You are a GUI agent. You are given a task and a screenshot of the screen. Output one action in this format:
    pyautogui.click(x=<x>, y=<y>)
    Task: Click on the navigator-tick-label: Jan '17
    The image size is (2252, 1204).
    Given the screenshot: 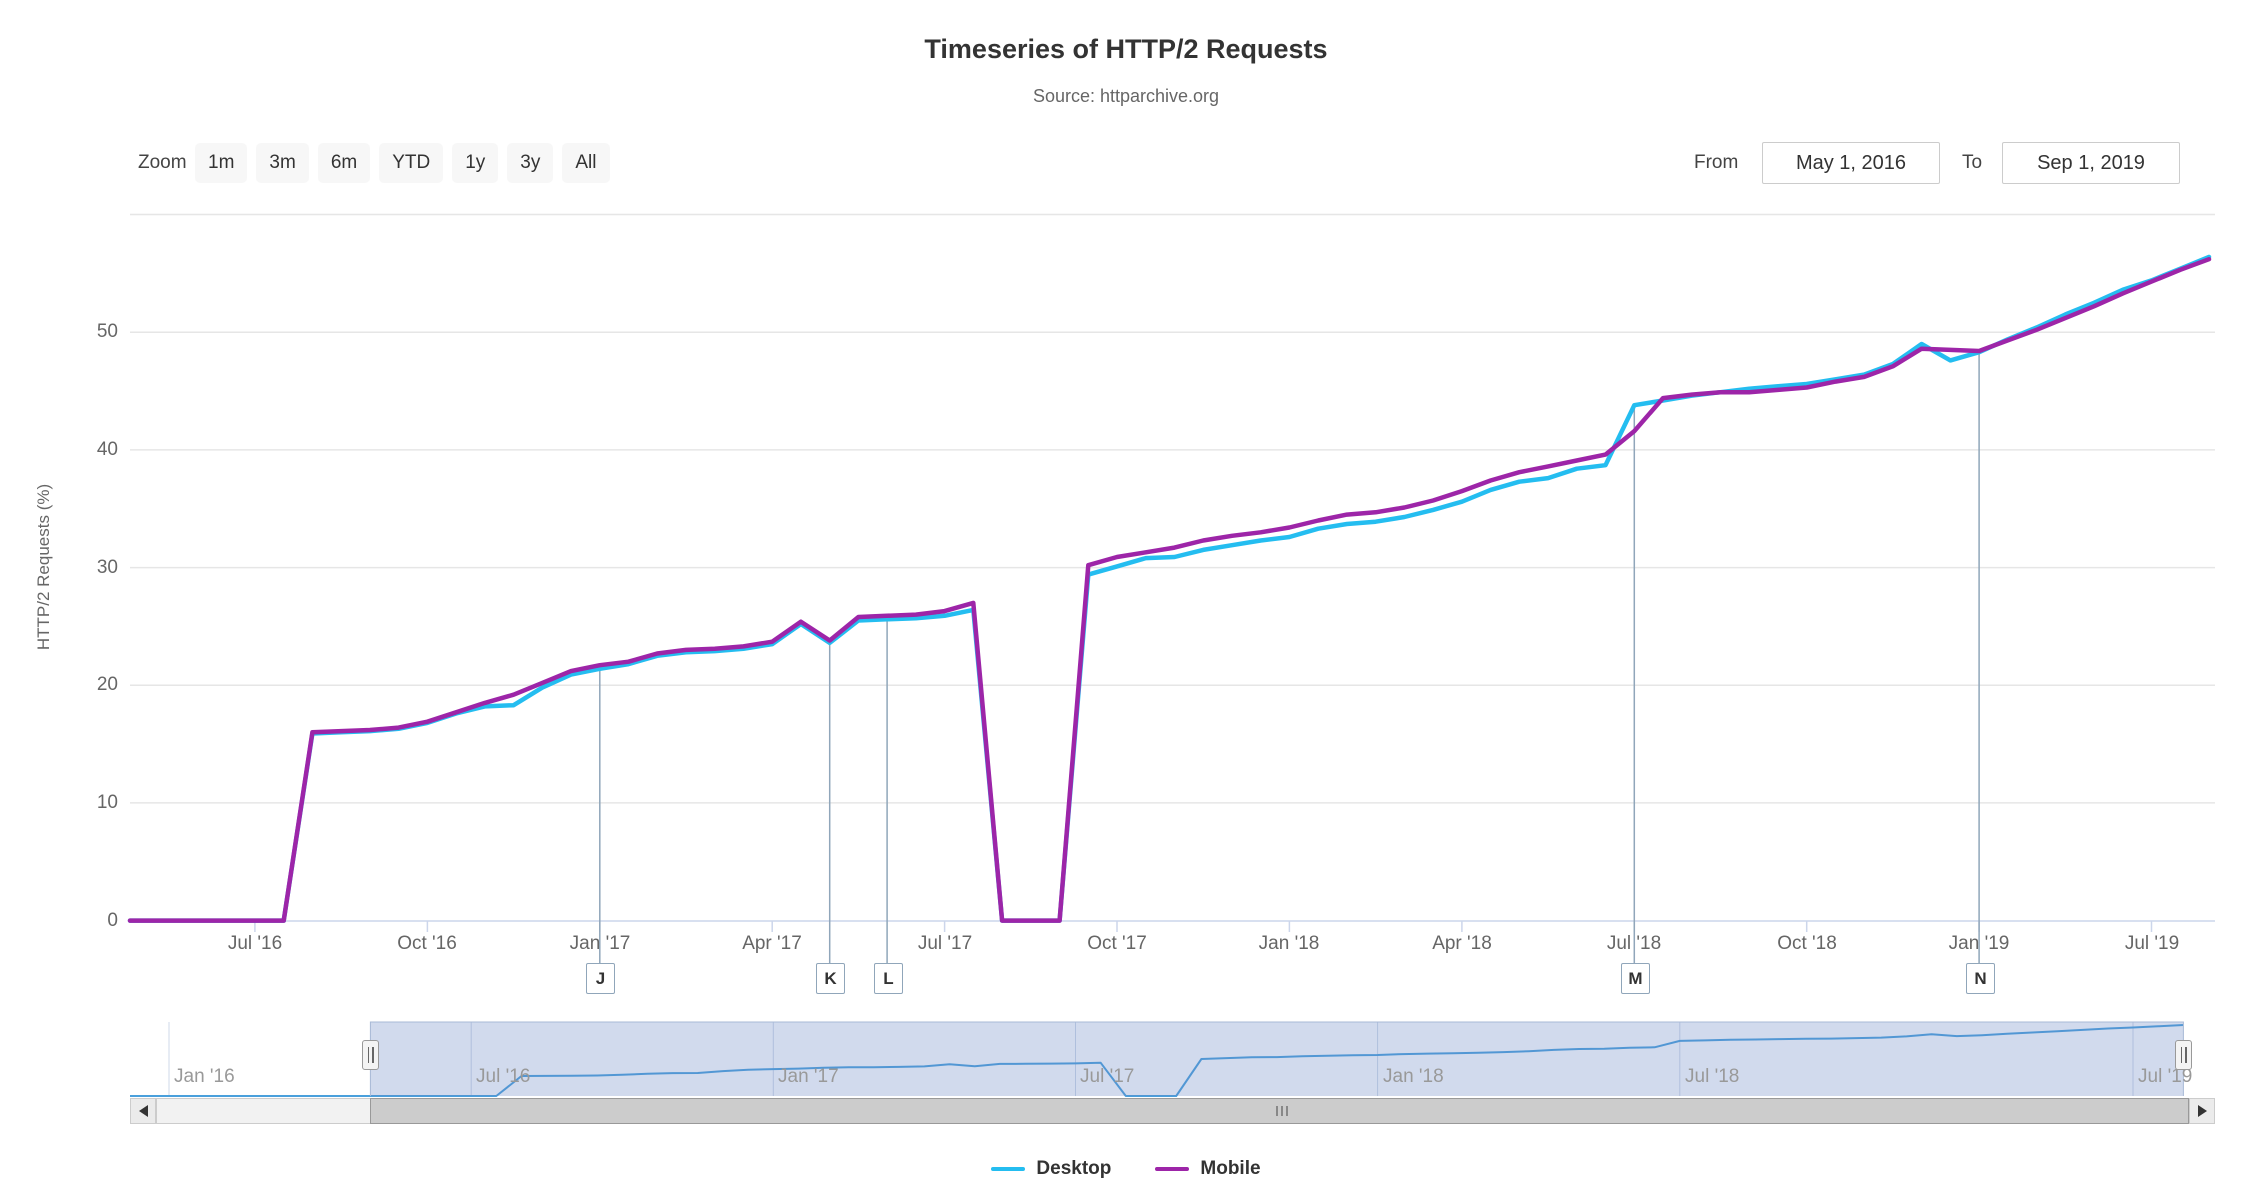 What is the action you would take?
    pyautogui.click(x=808, y=1076)
    